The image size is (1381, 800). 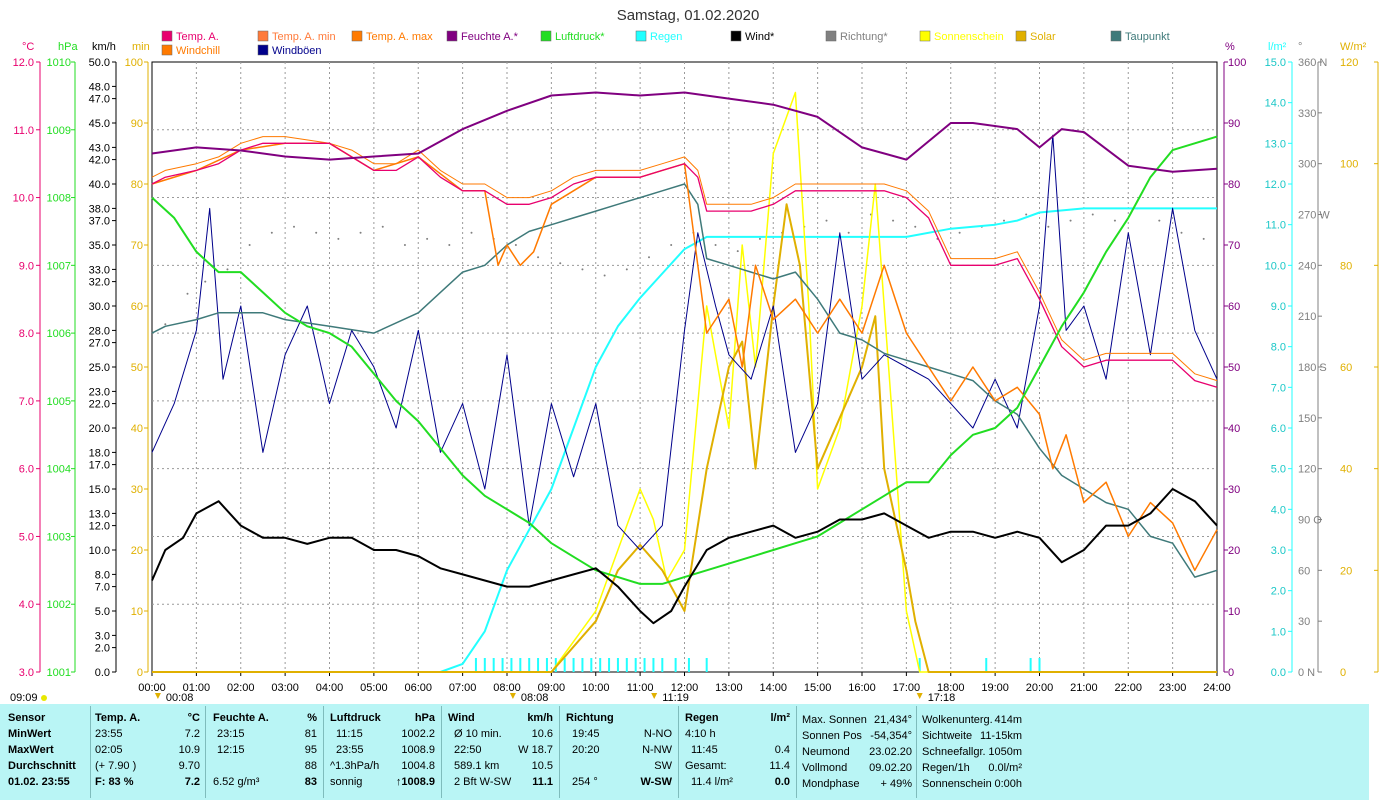 I want to click on wind-axis-label: 33.0, so click(x=99, y=270).